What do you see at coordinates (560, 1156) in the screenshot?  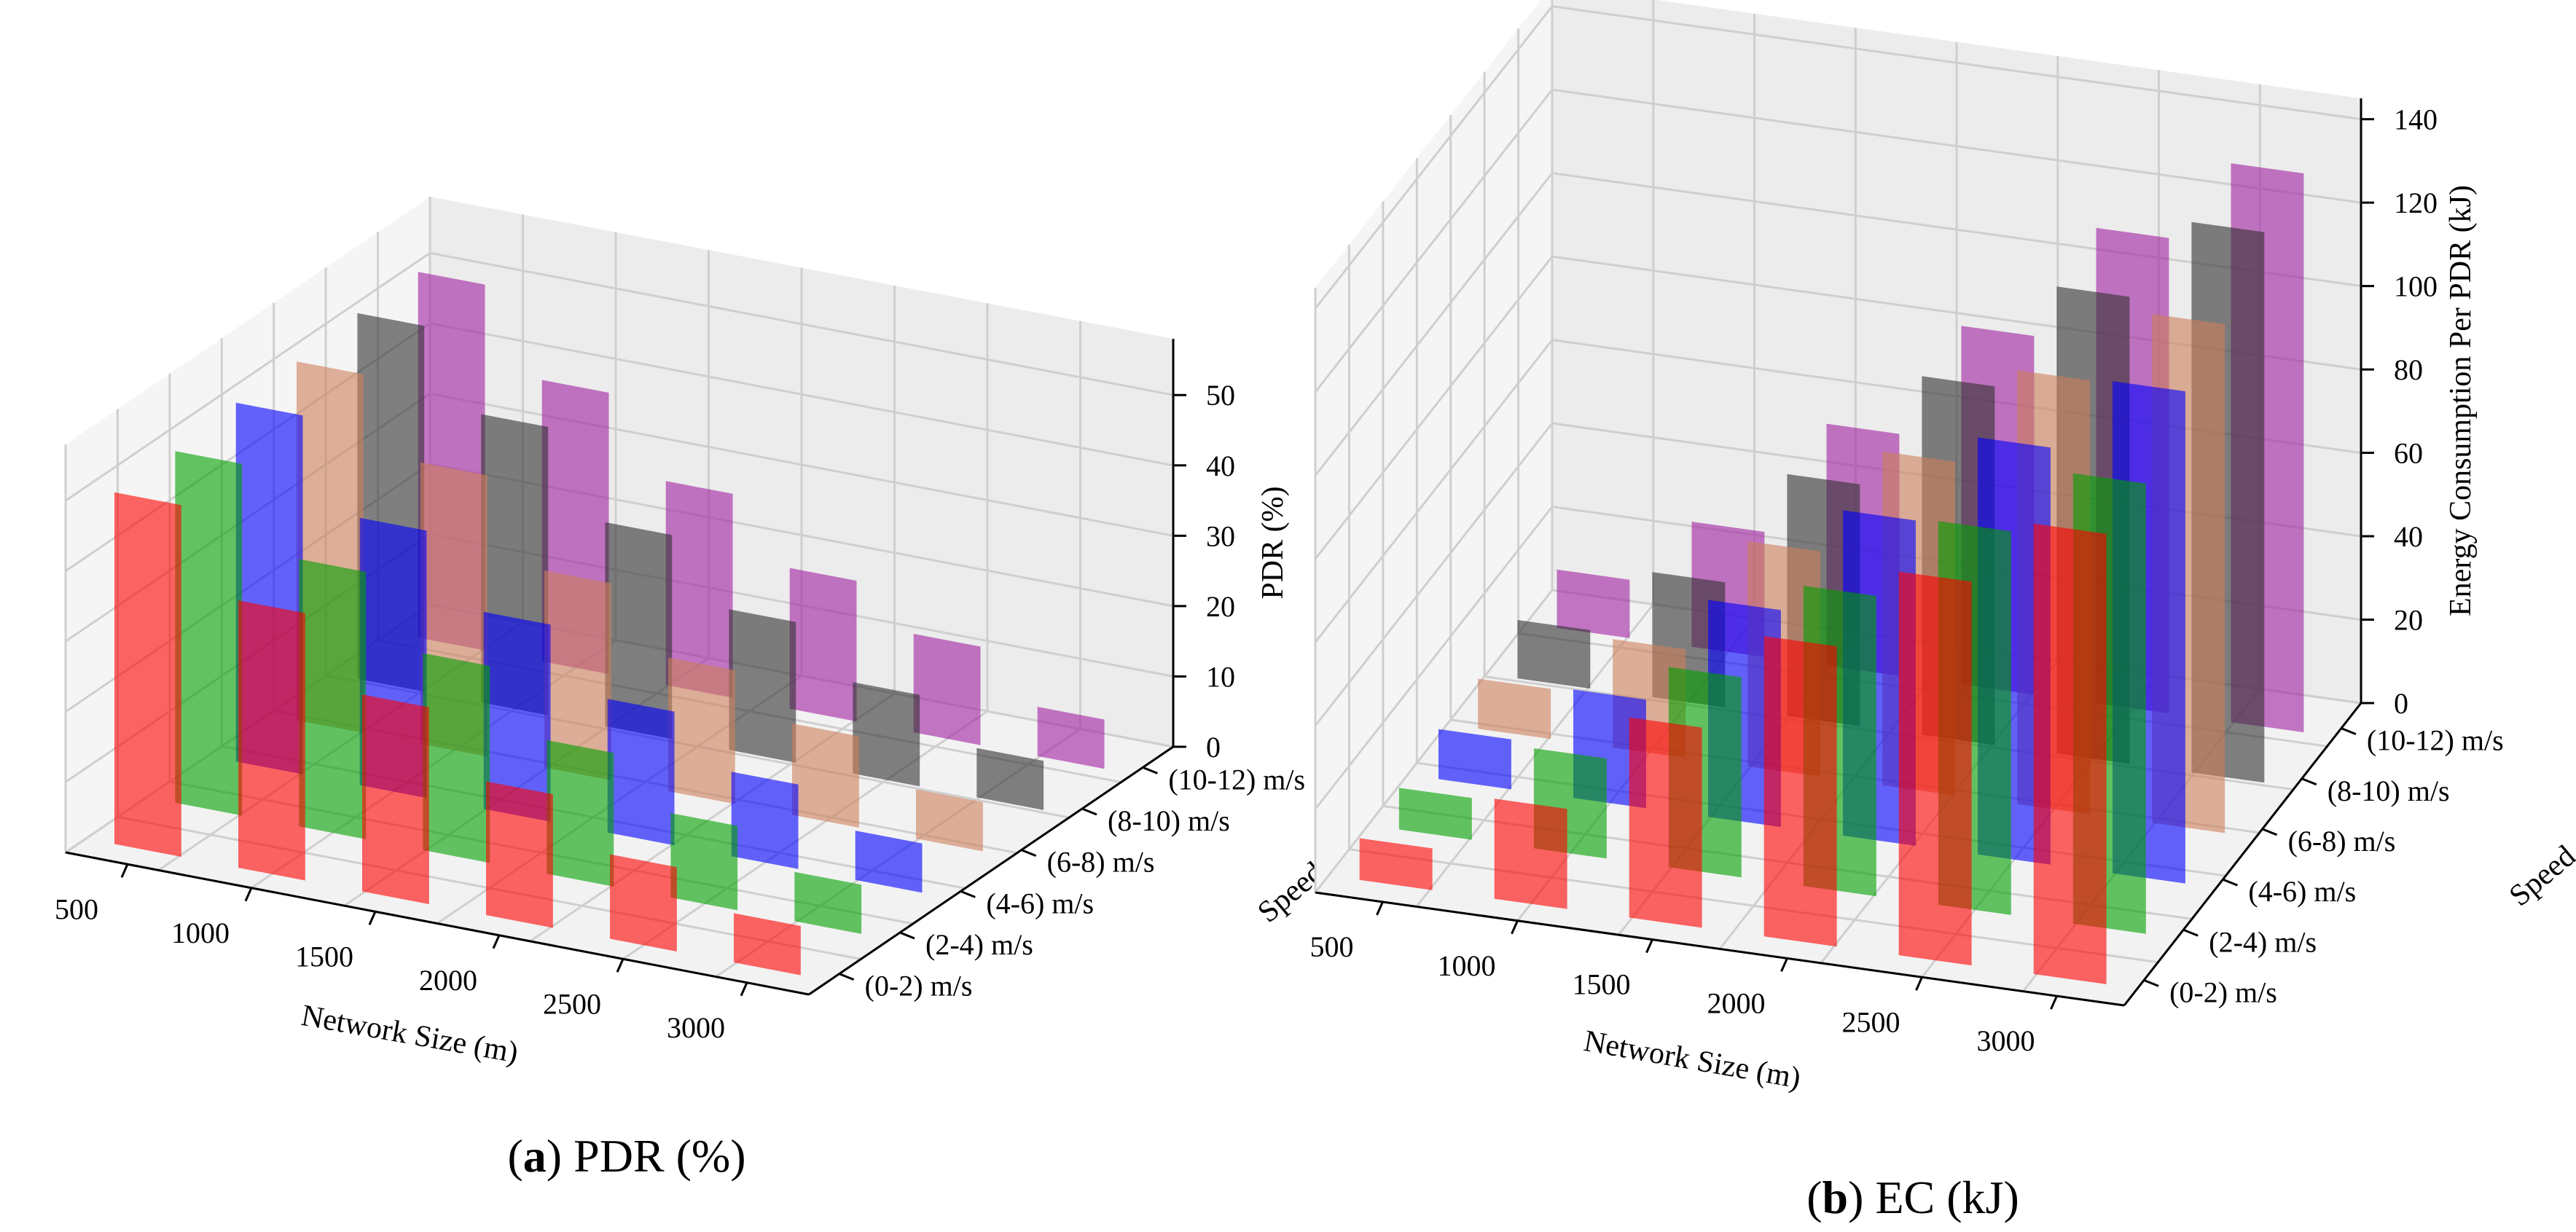 I see `caption-a-close: )` at bounding box center [560, 1156].